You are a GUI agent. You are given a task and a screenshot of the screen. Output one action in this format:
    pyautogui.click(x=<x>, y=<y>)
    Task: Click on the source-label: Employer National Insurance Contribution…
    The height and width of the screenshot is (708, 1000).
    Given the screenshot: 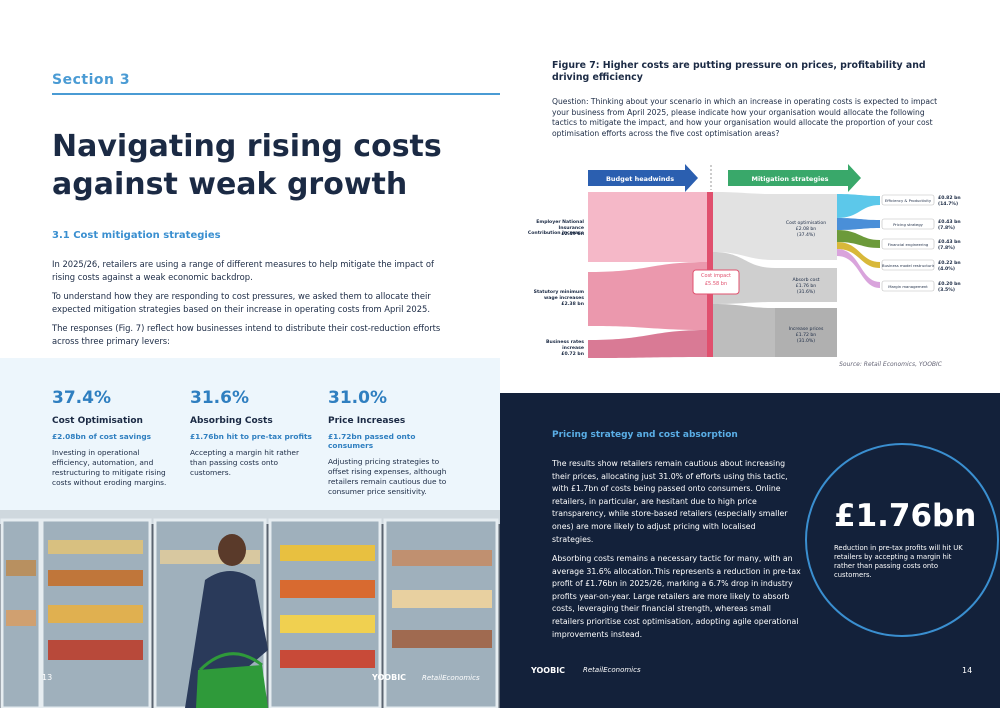 What is the action you would take?
    pyautogui.click(x=555, y=228)
    